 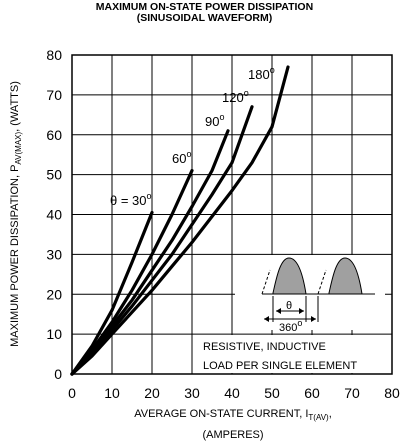 What do you see at coordinates (58, 374) in the screenshot?
I see `y-tick-label: 0` at bounding box center [58, 374].